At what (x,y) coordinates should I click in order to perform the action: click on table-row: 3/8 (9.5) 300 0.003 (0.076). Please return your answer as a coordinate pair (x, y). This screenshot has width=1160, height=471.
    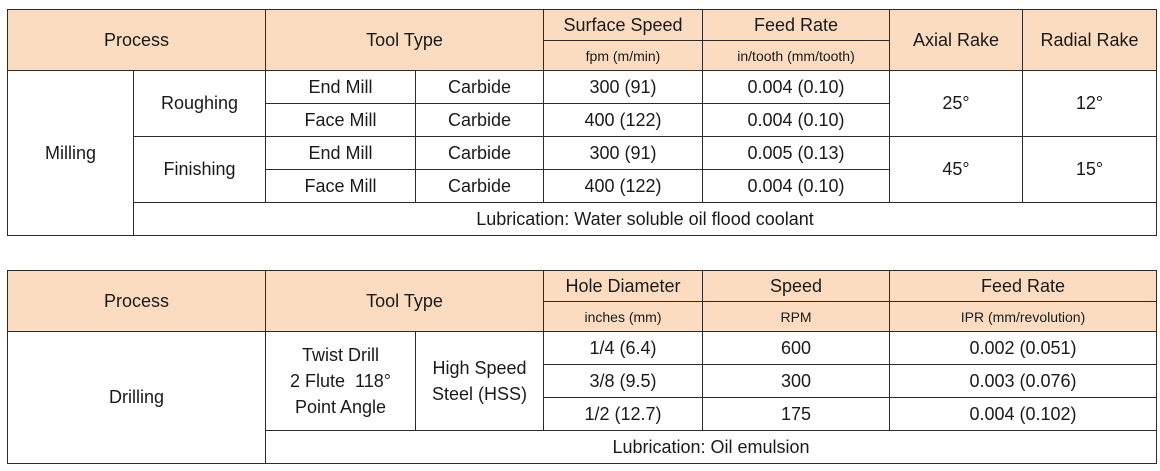
    Looking at the image, I should click on (583, 381).